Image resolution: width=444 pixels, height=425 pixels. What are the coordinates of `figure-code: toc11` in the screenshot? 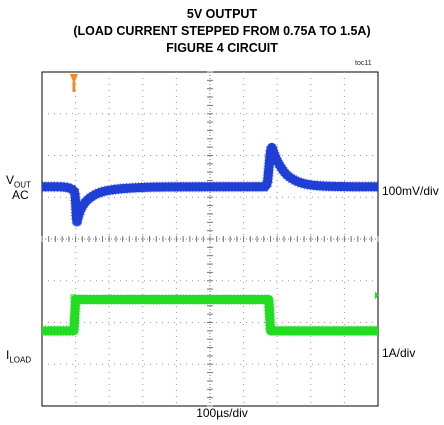 It's located at (363, 63).